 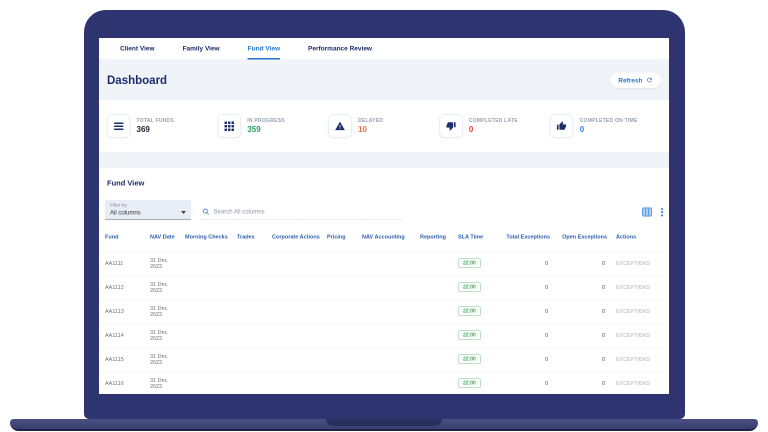 I want to click on stat-label: DELAYED, so click(x=371, y=120).